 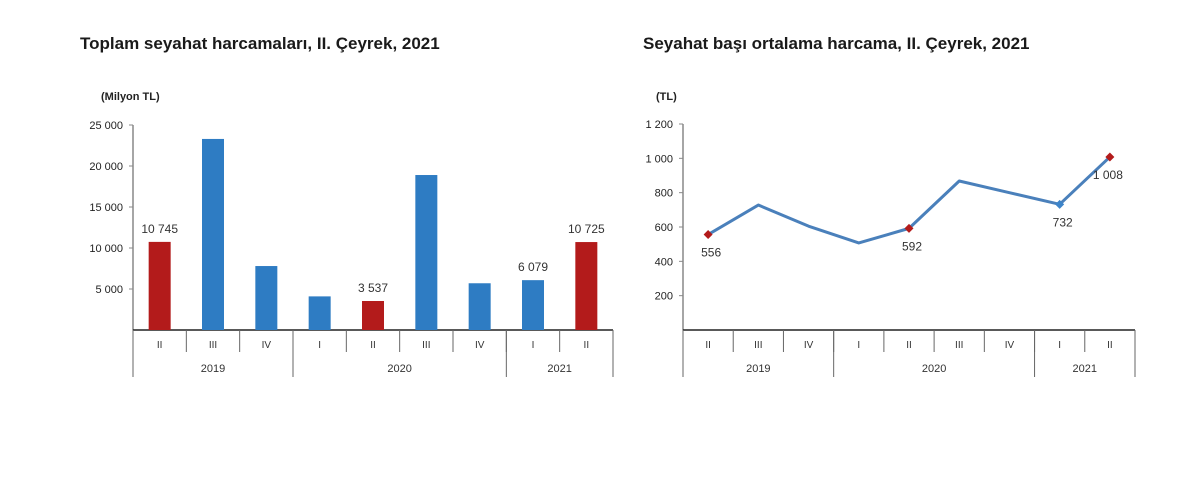 What do you see at coordinates (659, 159) in the screenshot?
I see `y-tick-label: 1 000` at bounding box center [659, 159].